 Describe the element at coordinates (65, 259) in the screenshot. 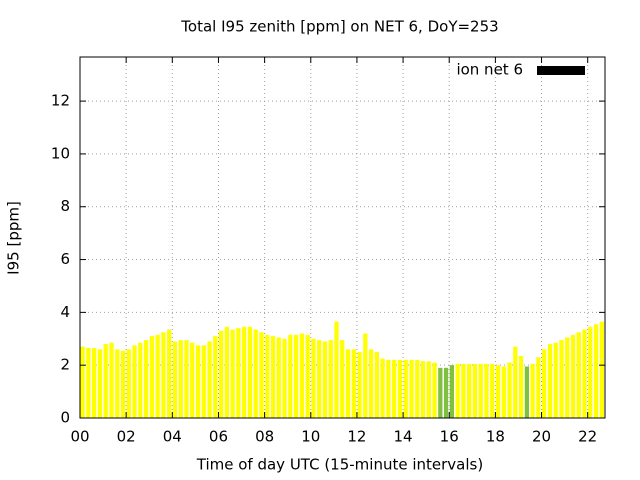

I see `y-tick-label: 6` at that location.